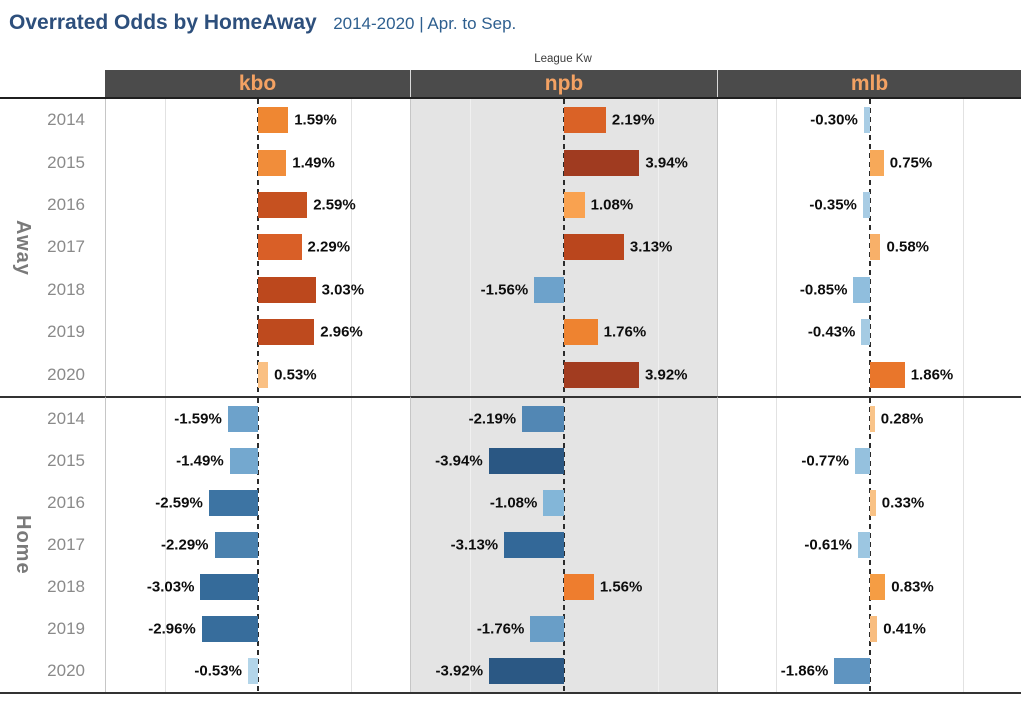  Describe the element at coordinates (526, 461) in the screenshot. I see `bar-npb-home-2015` at that location.